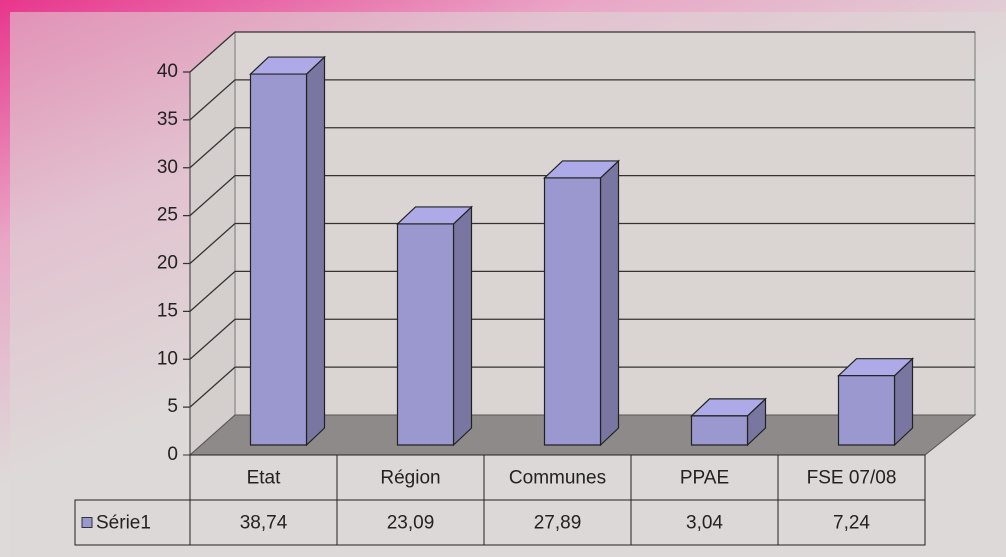  What do you see at coordinates (704, 478) in the screenshot?
I see `x-tick-label: PPAE` at bounding box center [704, 478].